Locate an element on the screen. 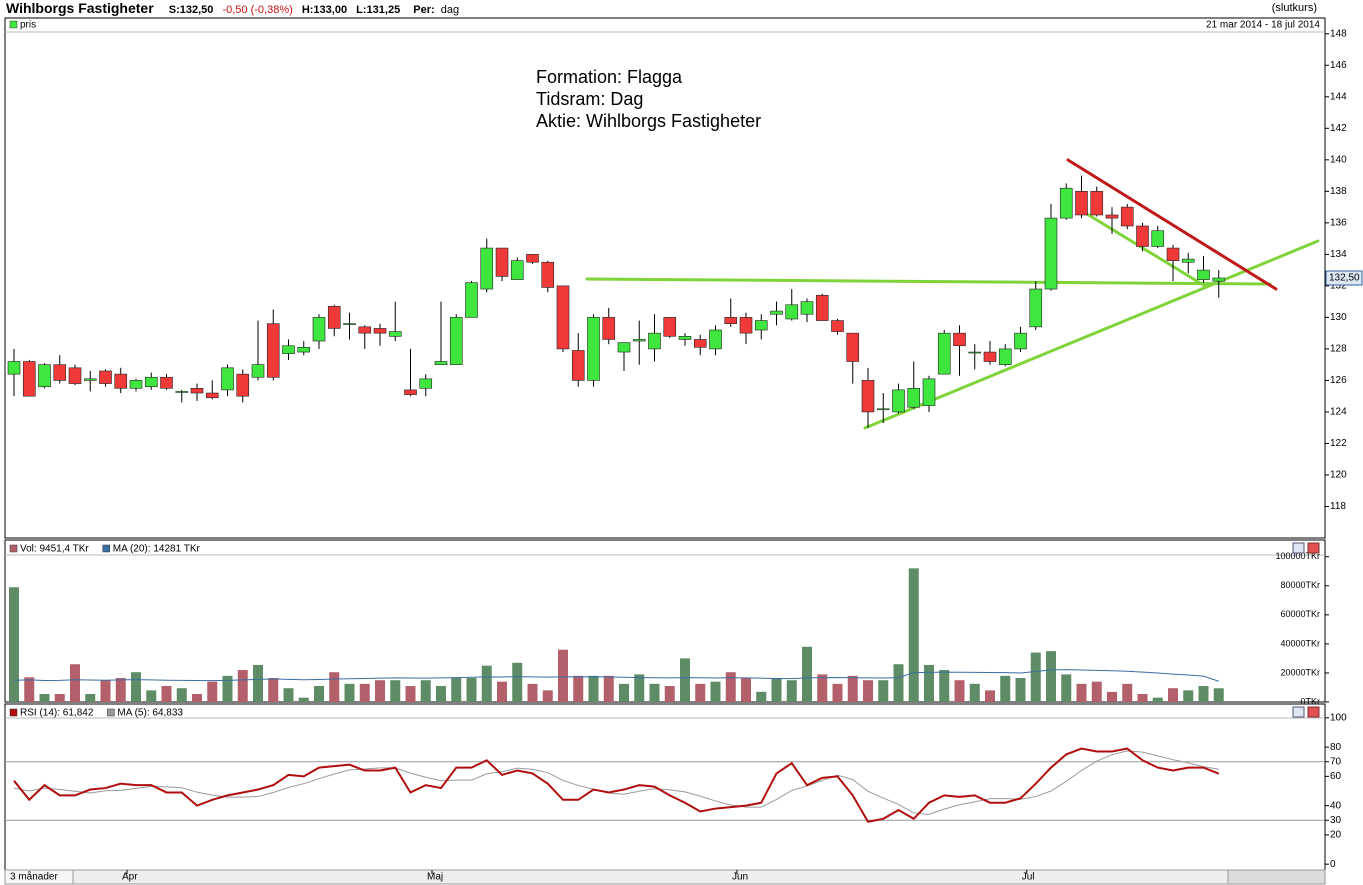  y-tick-label: 128 is located at coordinates (1338, 349).